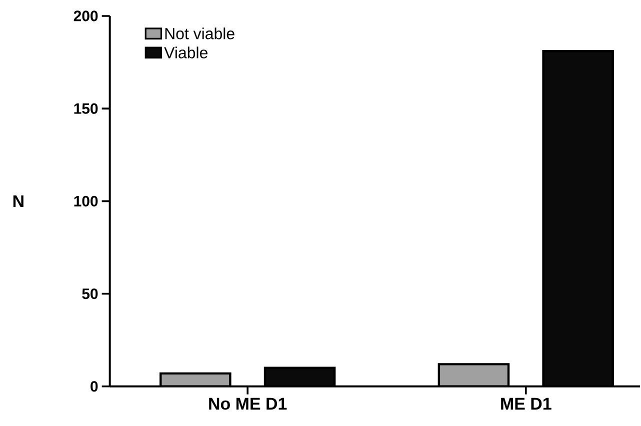 This screenshot has width=641, height=426. Describe the element at coordinates (199, 33) in the screenshot. I see `legend-label: Not viable` at that location.